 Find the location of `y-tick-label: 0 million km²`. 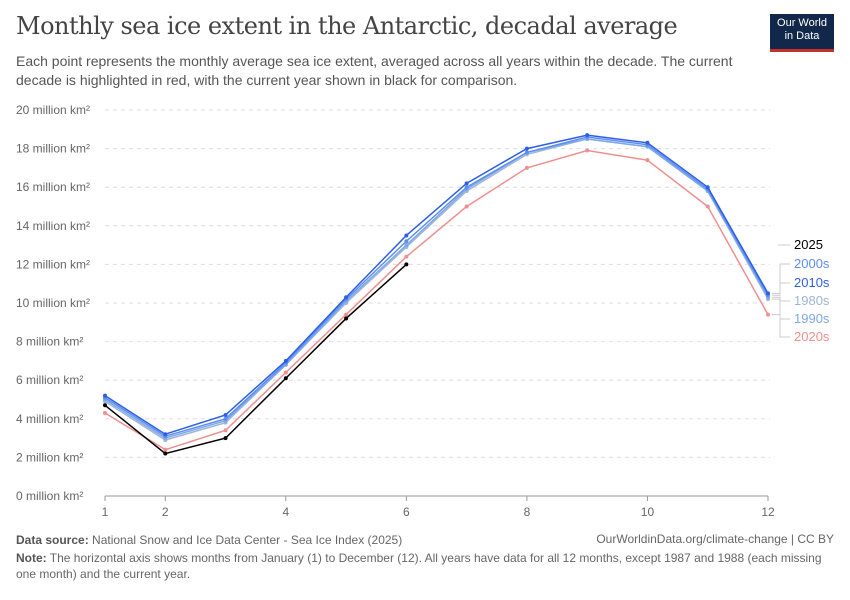

y-tick-label: 0 million km² is located at coordinates (49, 496).